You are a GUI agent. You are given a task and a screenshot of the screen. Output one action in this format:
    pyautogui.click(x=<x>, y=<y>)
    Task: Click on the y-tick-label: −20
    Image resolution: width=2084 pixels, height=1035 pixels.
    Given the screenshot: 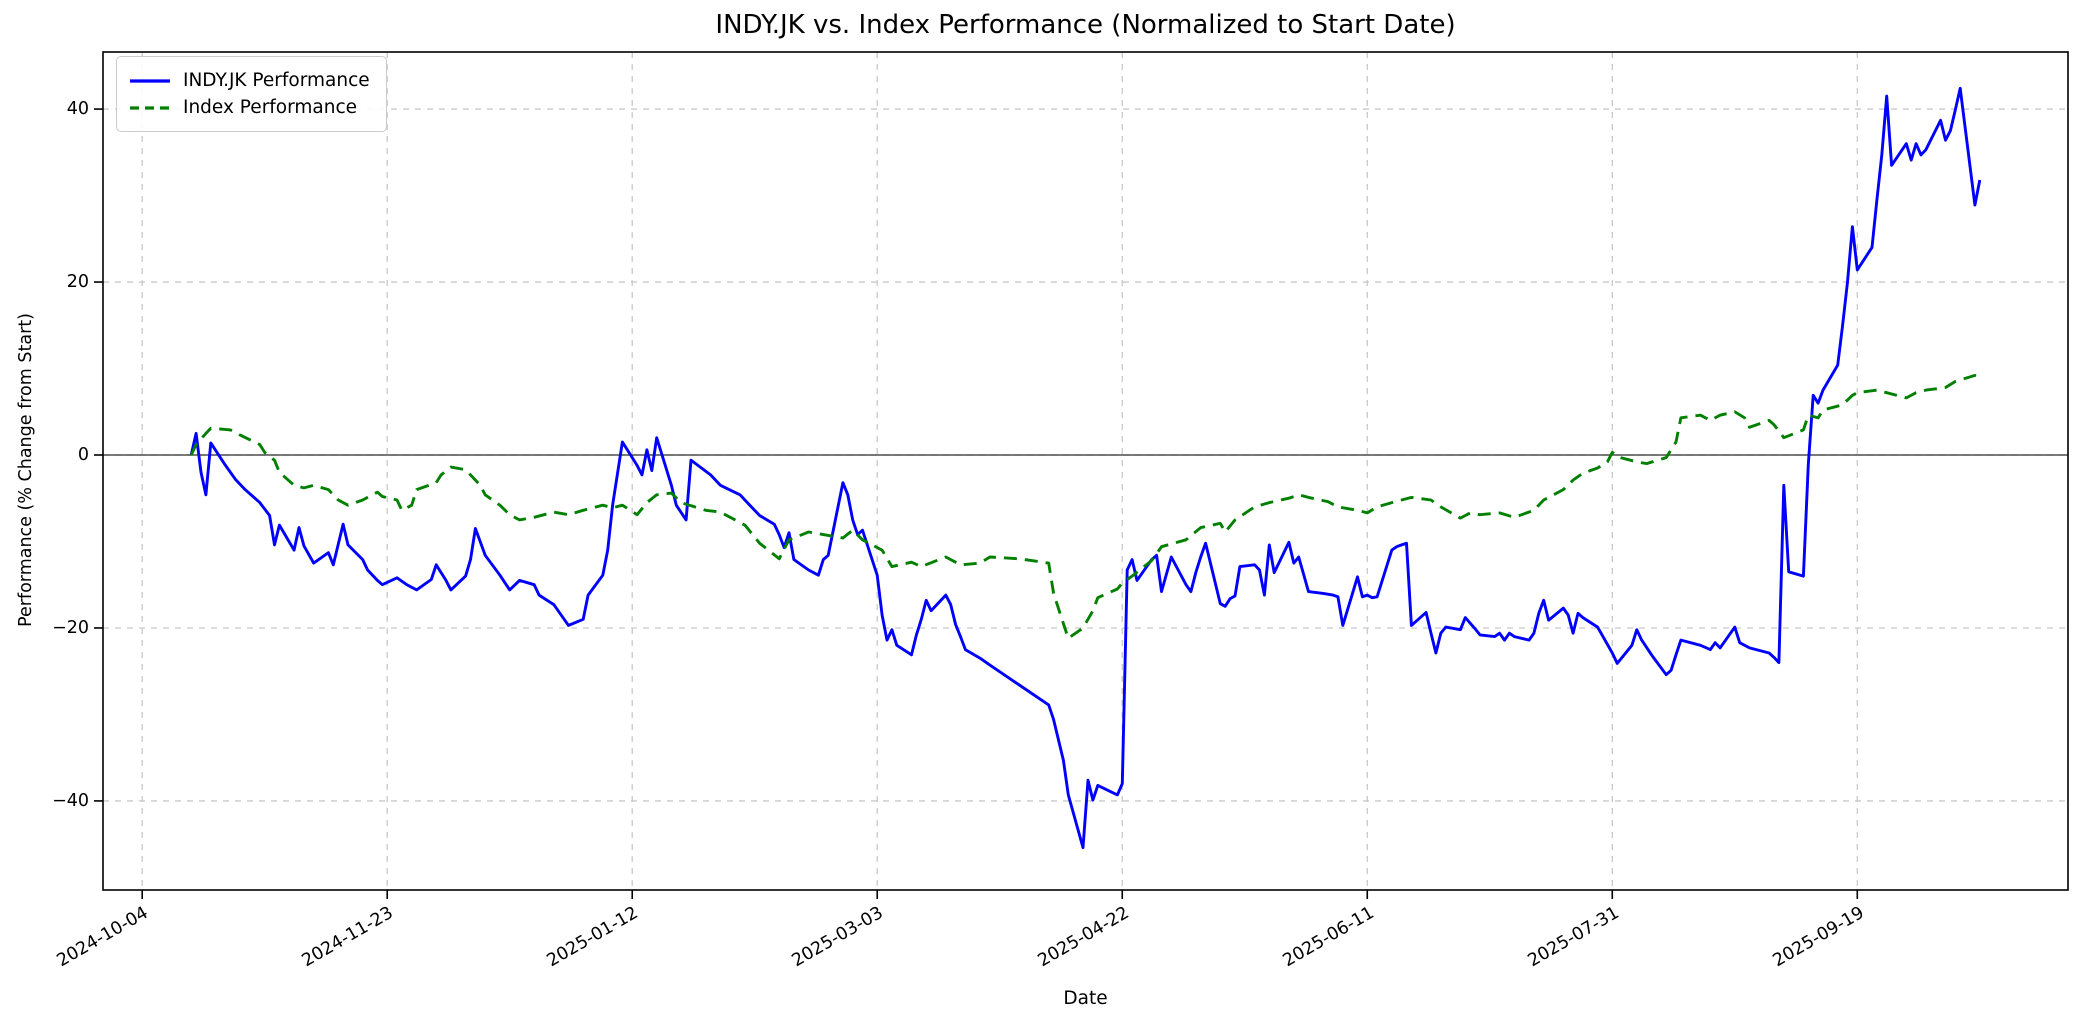 What is the action you would take?
    pyautogui.click(x=70, y=628)
    